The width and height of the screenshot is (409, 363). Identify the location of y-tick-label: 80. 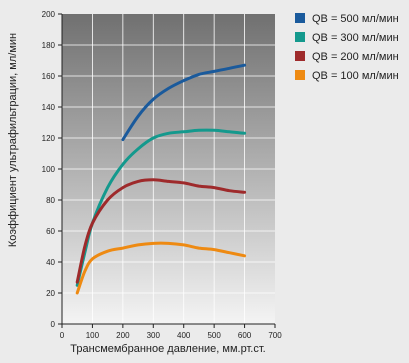
(50, 200).